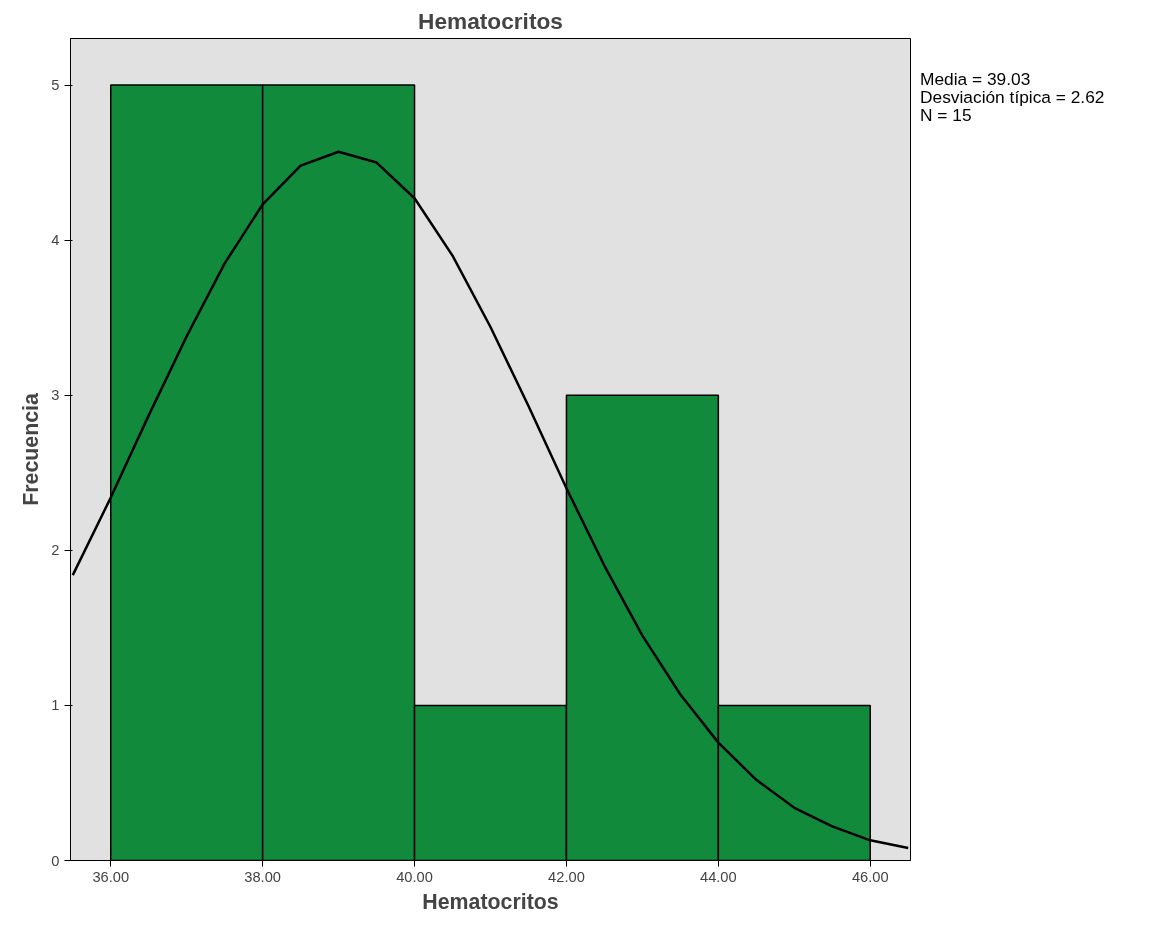 The image size is (1162, 949). Describe the element at coordinates (870, 876) in the screenshot. I see `x-tick-label: 46.00` at that location.